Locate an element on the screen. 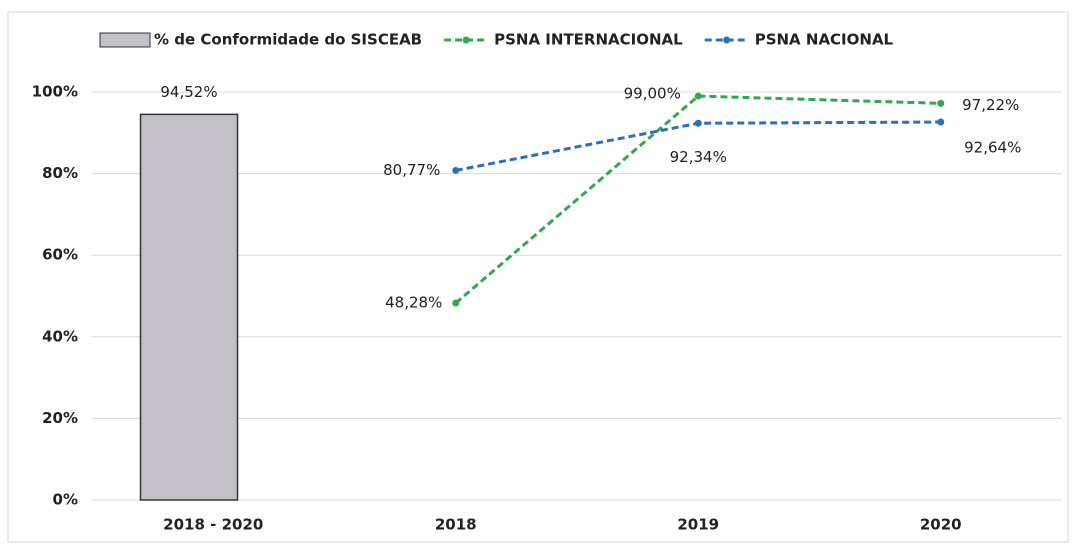 The width and height of the screenshot is (1076, 554). x-tick-label: 2020 is located at coordinates (941, 525).